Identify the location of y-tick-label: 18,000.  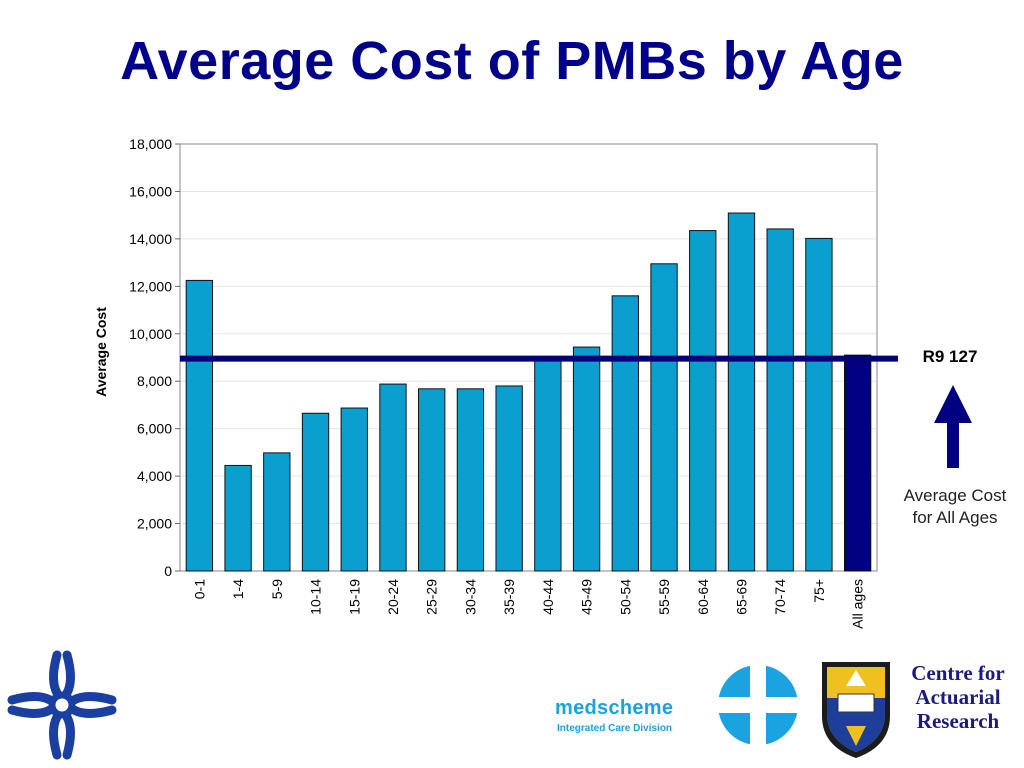
(150, 144).